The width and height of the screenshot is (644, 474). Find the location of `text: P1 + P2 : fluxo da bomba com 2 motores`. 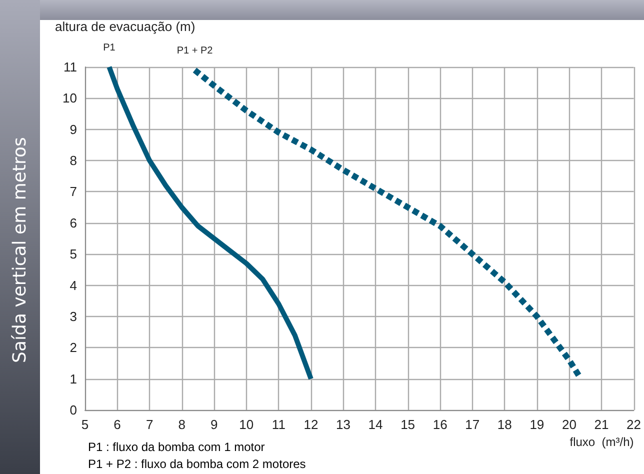

text: P1 + P2 : fluxo da bomba com 2 motores is located at coordinates (197, 464).